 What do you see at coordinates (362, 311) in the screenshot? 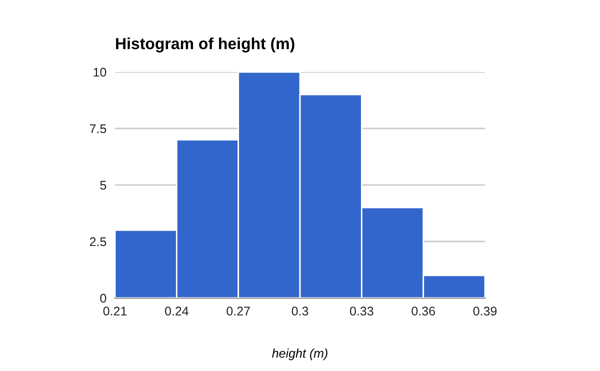
I see `x-tick-label: 0.33` at bounding box center [362, 311].